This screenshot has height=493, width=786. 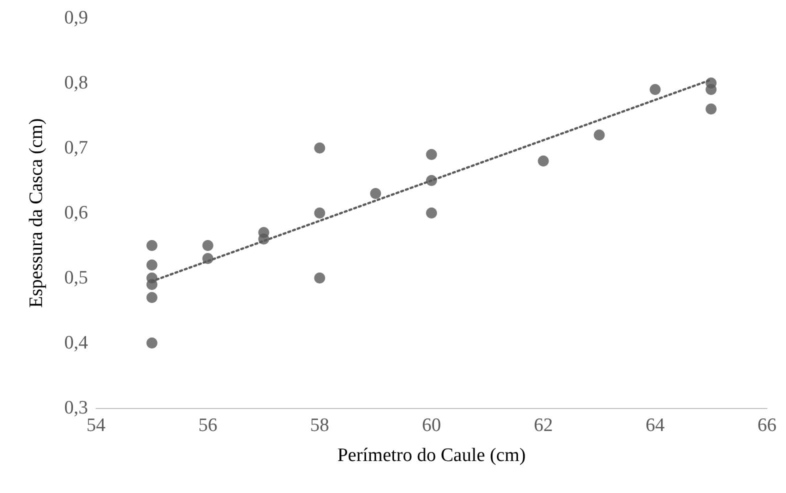 What do you see at coordinates (76, 83) in the screenshot?
I see `y-tick-label: 0,8` at bounding box center [76, 83].